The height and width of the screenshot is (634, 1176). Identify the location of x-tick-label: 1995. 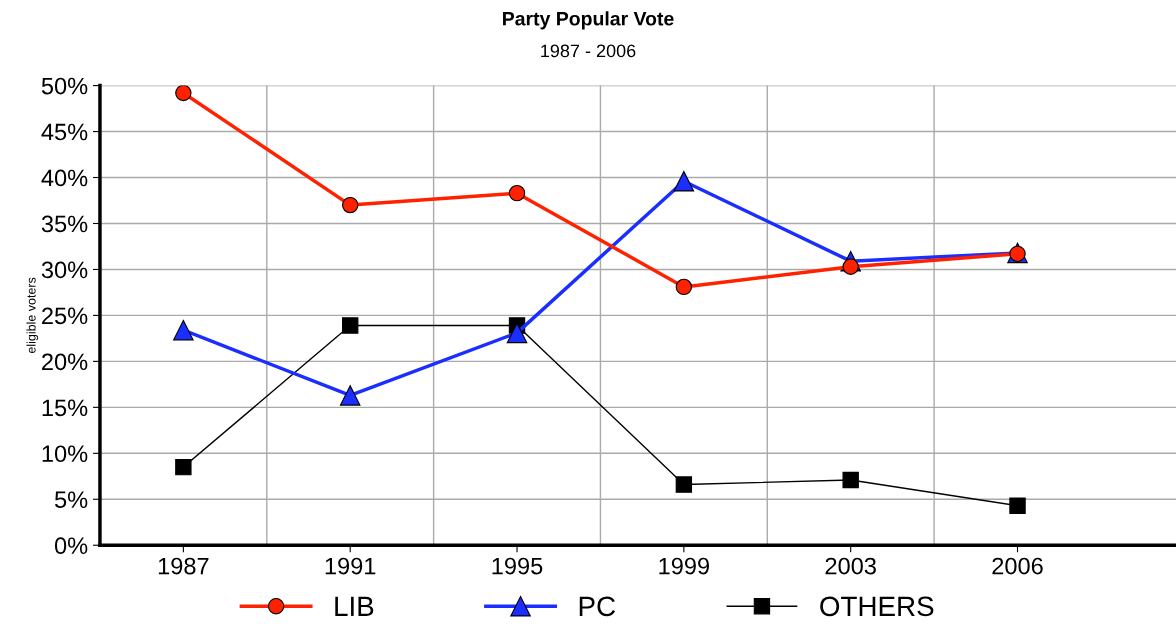
(517, 566).